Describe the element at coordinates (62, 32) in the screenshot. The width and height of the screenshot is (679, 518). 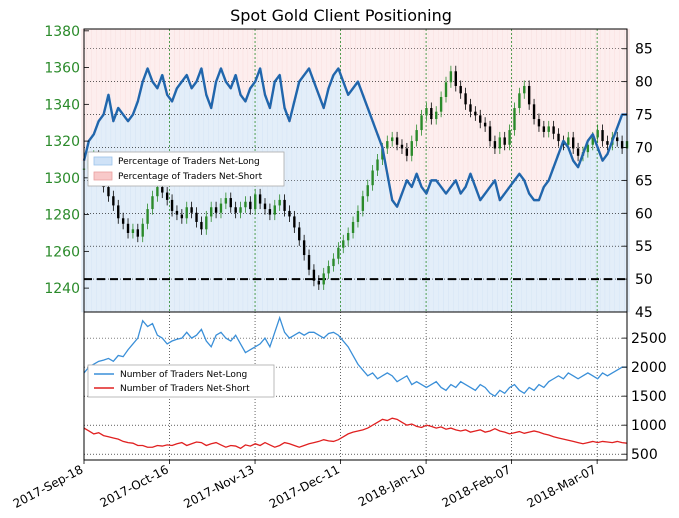
I see `left-tick-label: 1380` at that location.